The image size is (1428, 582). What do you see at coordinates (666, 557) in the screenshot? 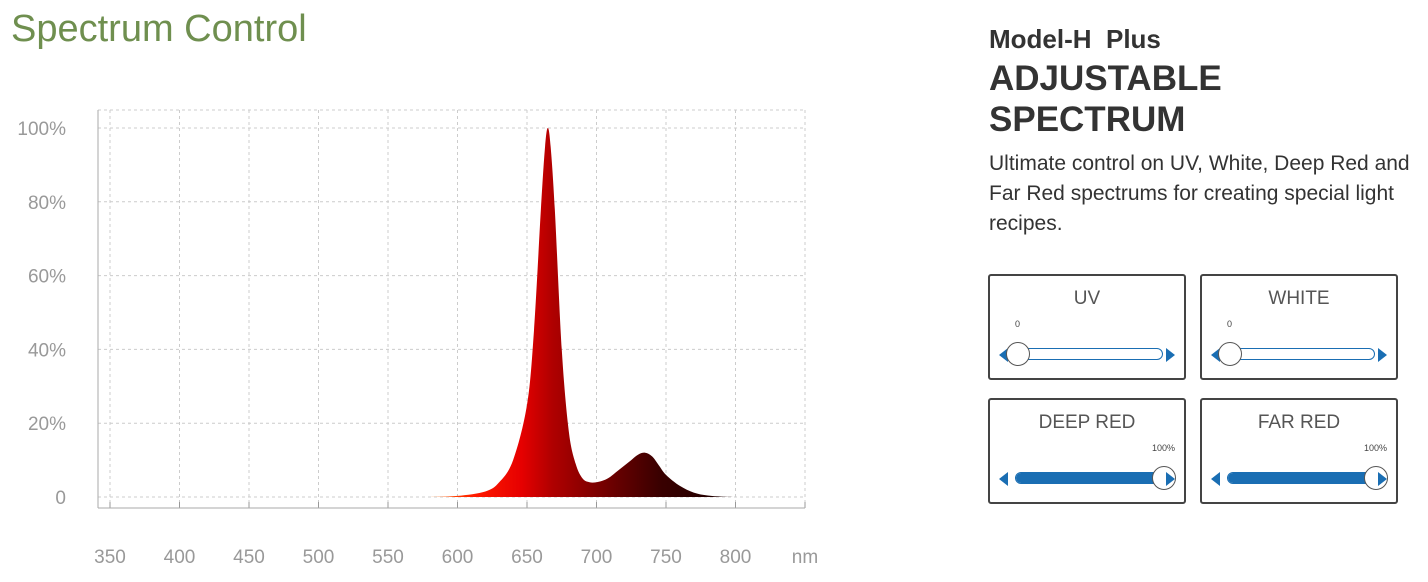
I see `x-tick-label: 750` at bounding box center [666, 557].